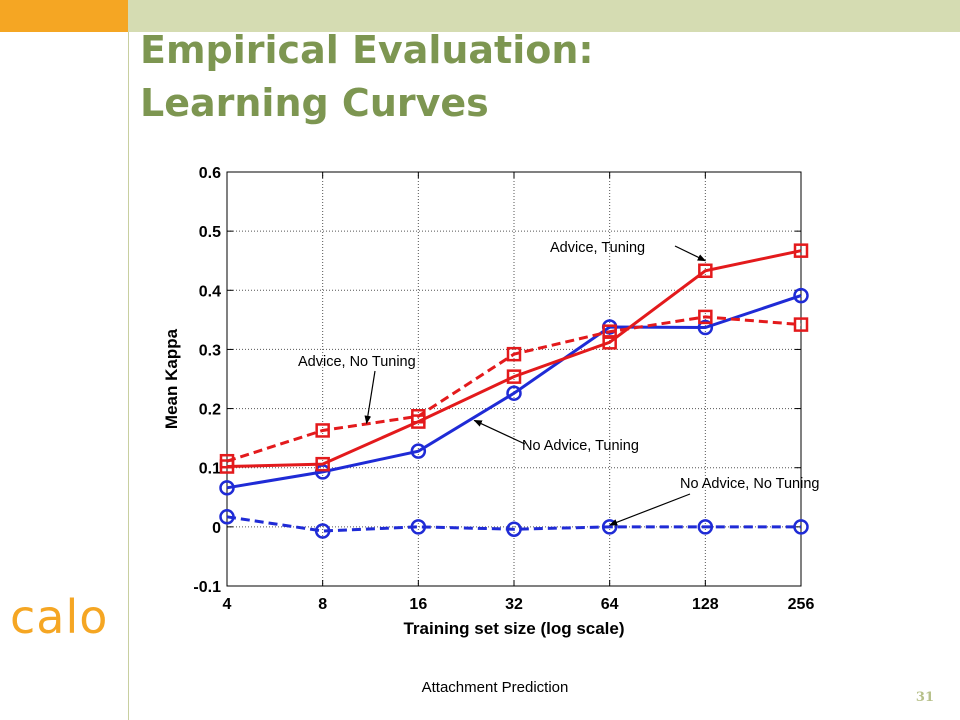 The height and width of the screenshot is (720, 960). I want to click on slide-title: Empirical Evaluation: Learning Curves, so click(367, 77).